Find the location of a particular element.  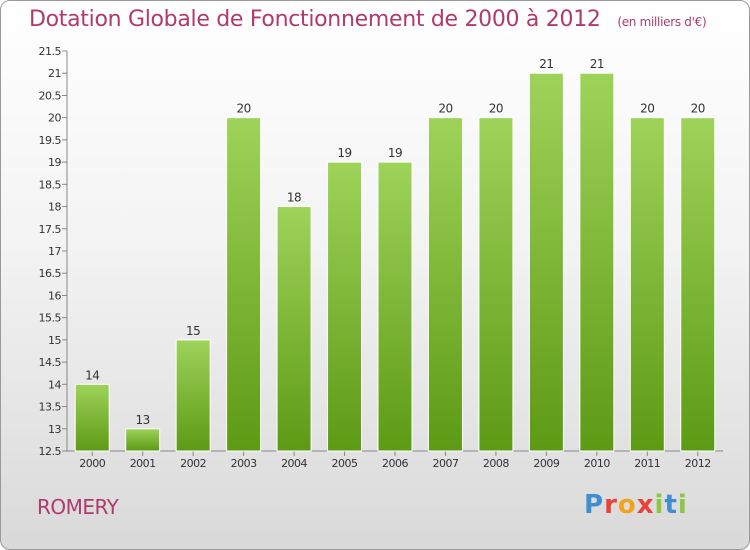

x-tick-label: 2007 is located at coordinates (445, 463).